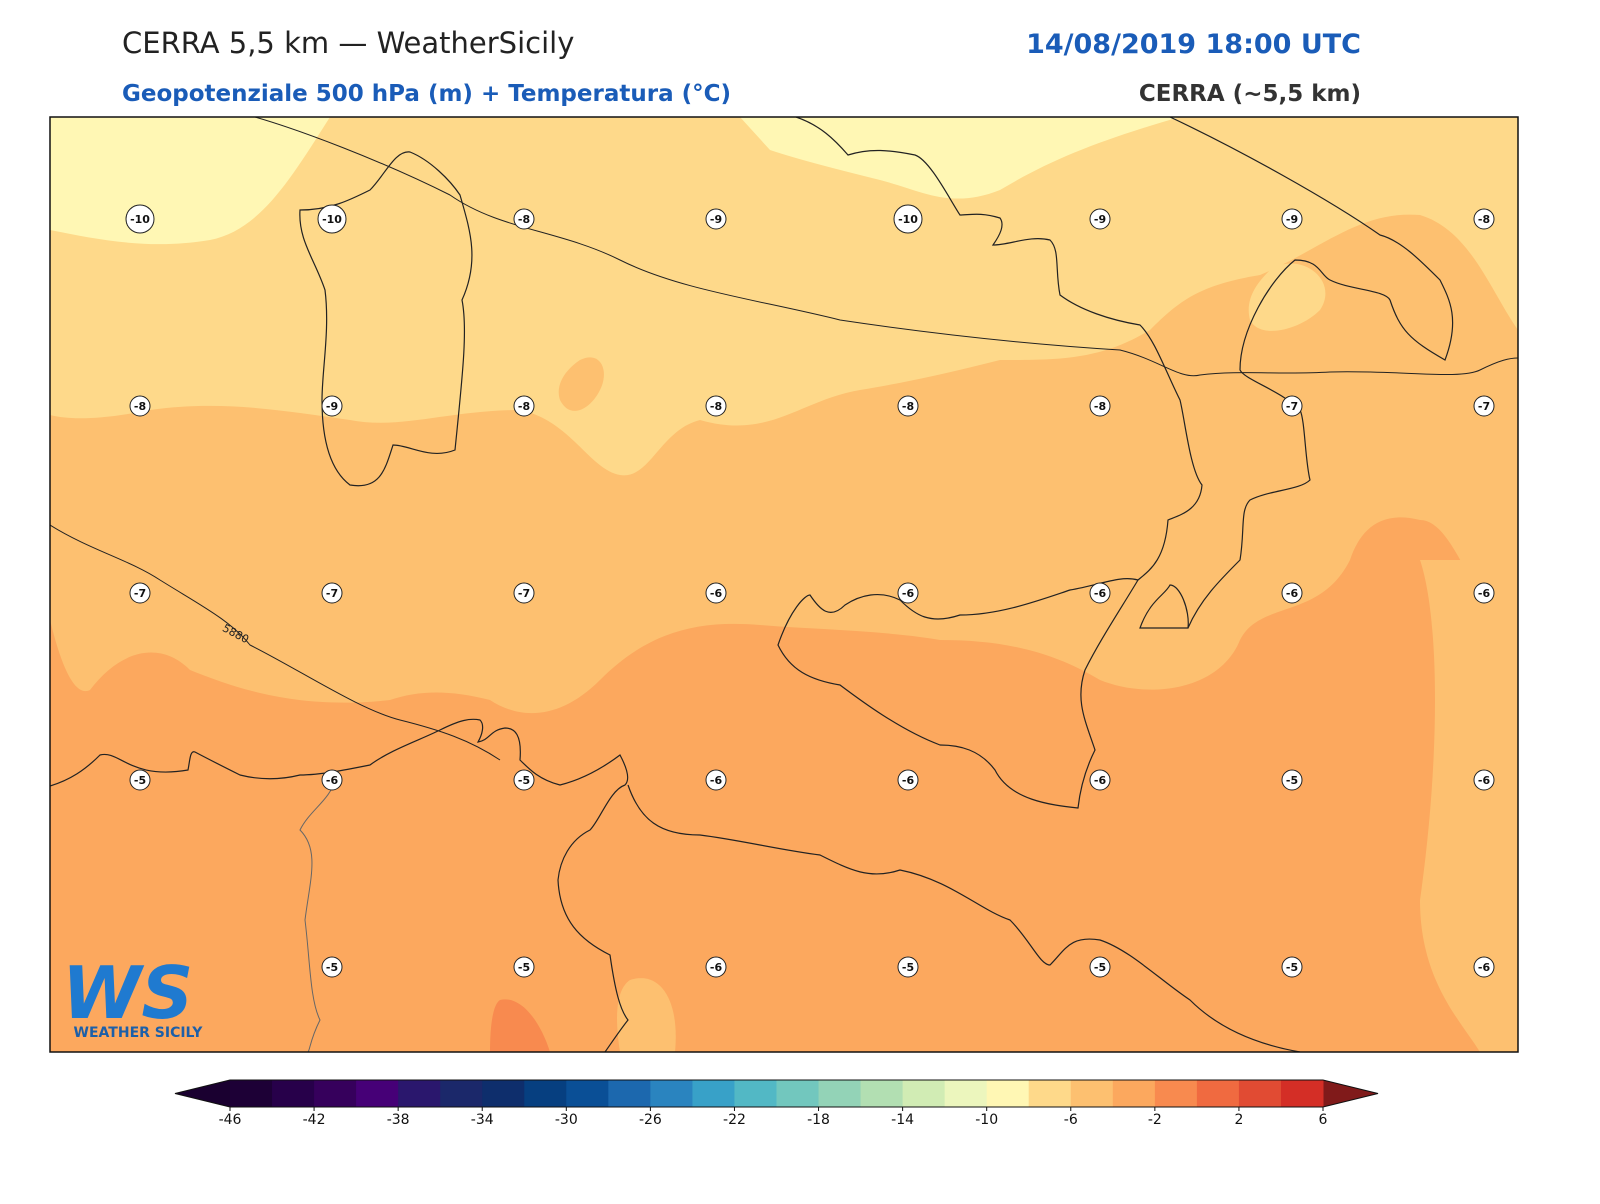 This screenshot has width=1600, height=1204. What do you see at coordinates (317, 915) in the screenshot?
I see `border` at bounding box center [317, 915].